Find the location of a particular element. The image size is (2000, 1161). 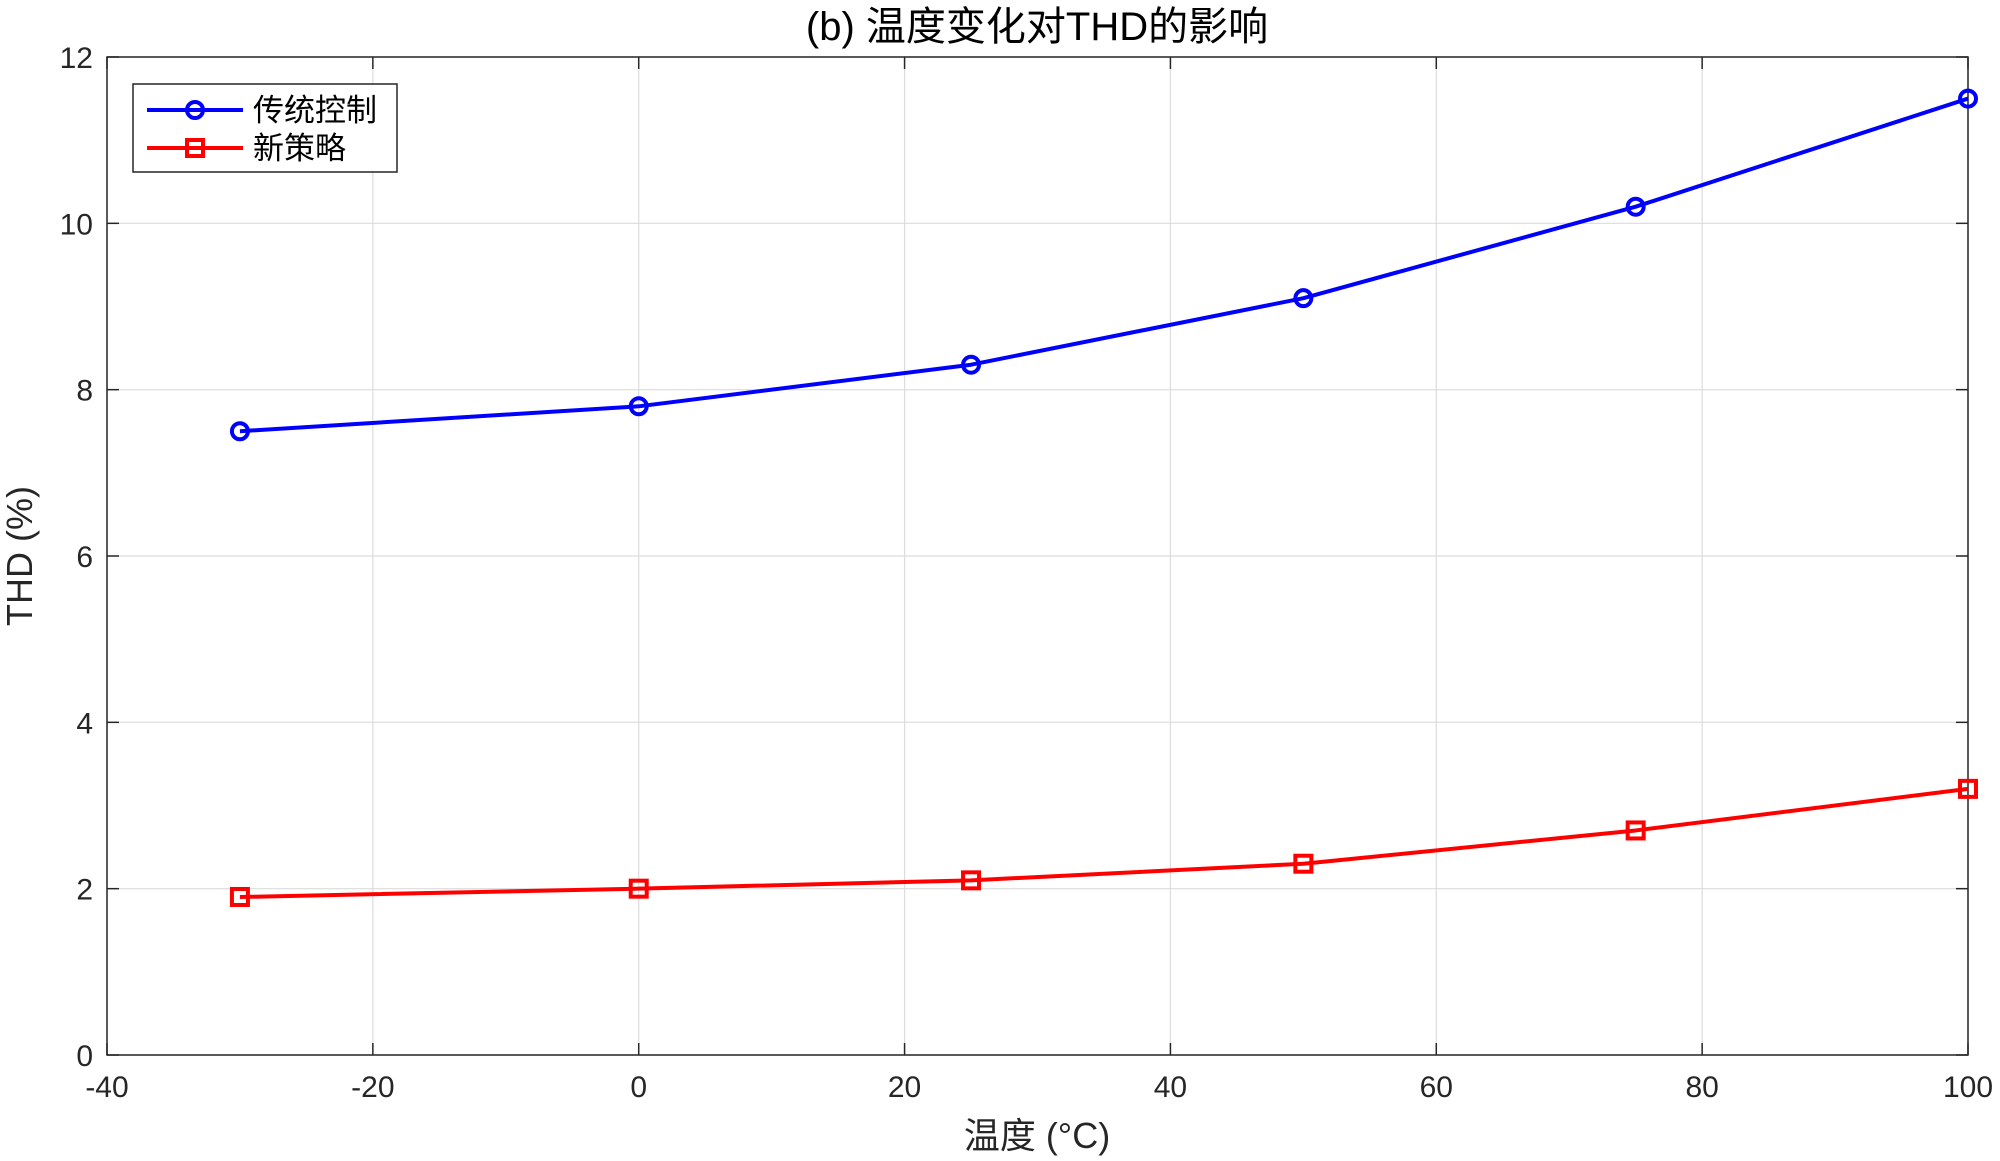

y-tick-label: 0 is located at coordinates (84, 1056).